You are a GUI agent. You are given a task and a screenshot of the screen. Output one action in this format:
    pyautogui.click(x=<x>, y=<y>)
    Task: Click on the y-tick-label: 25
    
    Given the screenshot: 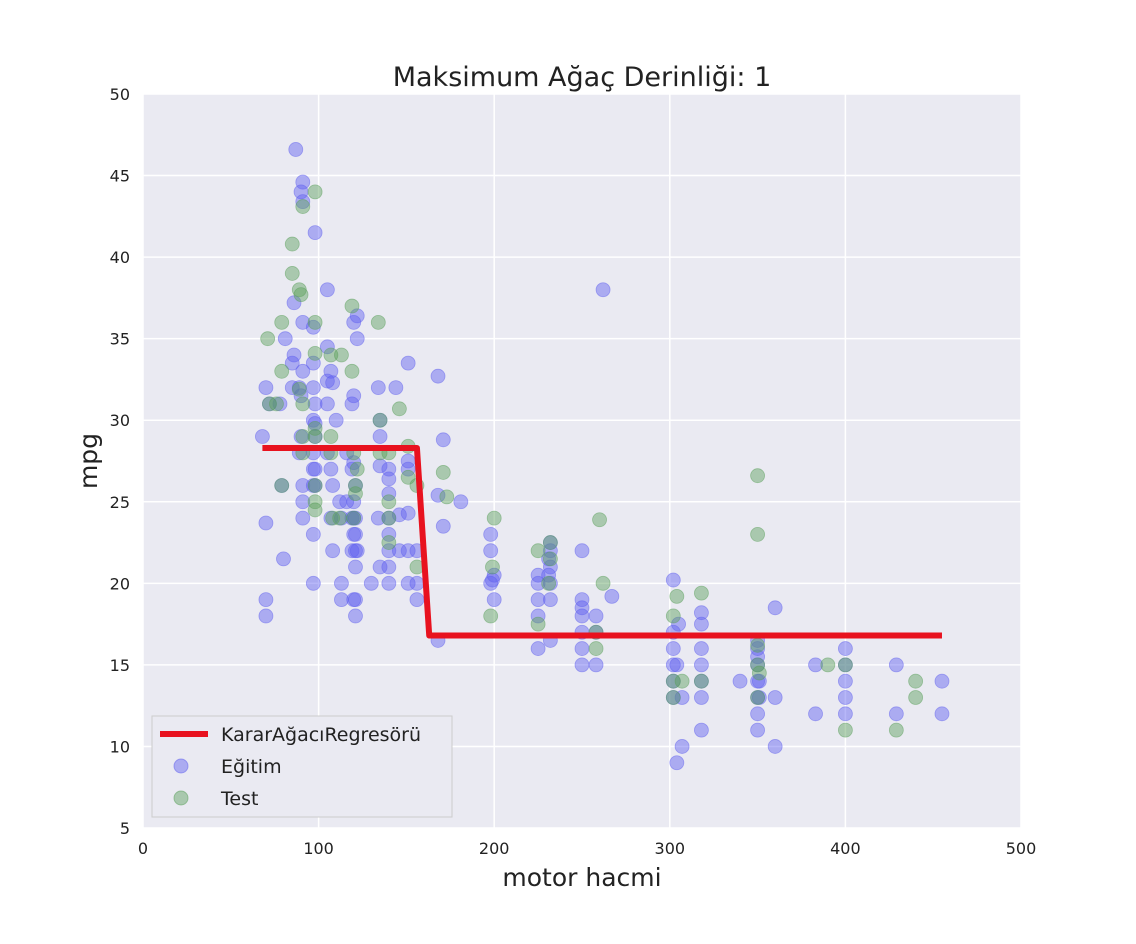 What is the action you would take?
    pyautogui.click(x=120, y=502)
    